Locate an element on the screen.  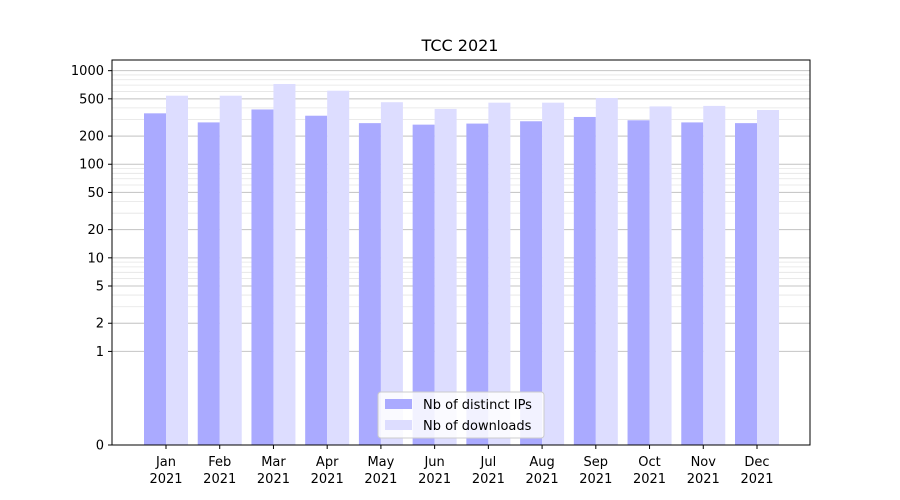
y-axis: 0 1 2 5 10 20 50 100 200 500 1000 is located at coordinates (91, 259).